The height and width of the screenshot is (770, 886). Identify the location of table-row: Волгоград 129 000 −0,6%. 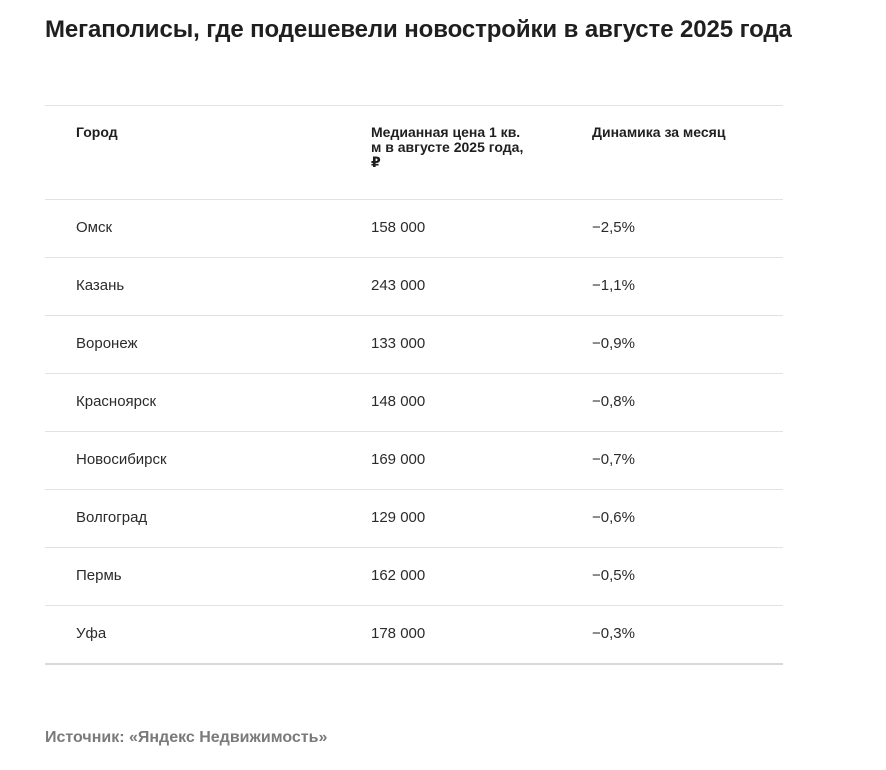
(414, 518).